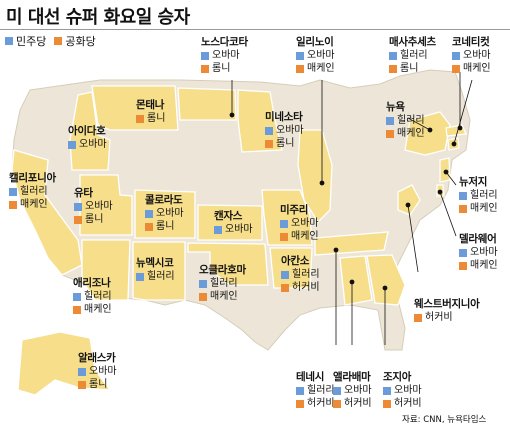 This screenshot has height=427, width=510. Describe the element at coordinates (106, 270) in the screenshot. I see `state-shape-arizona` at that location.